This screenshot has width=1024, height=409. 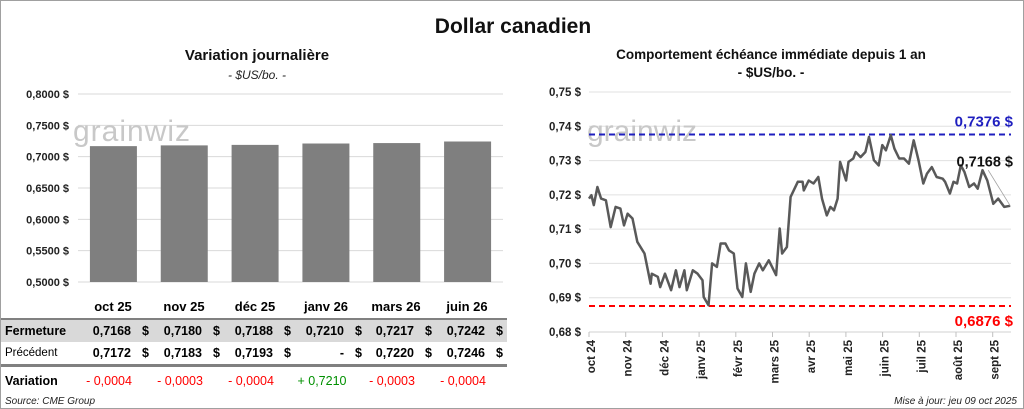 I want to click on last-value-leader, so click(x=999, y=188).